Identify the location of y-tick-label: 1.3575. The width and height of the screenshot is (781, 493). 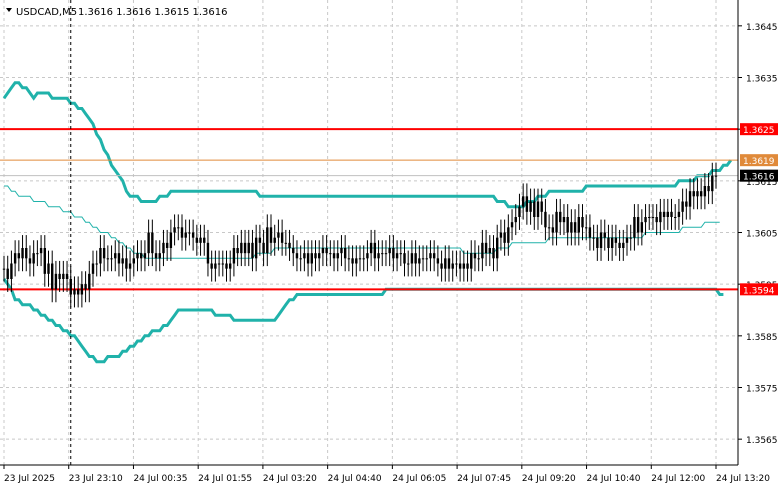
(762, 390).